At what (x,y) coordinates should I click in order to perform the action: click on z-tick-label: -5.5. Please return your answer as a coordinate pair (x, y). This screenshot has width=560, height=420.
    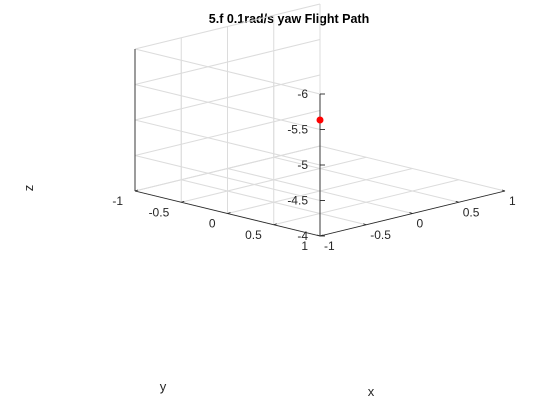
    Looking at the image, I should click on (297, 130).